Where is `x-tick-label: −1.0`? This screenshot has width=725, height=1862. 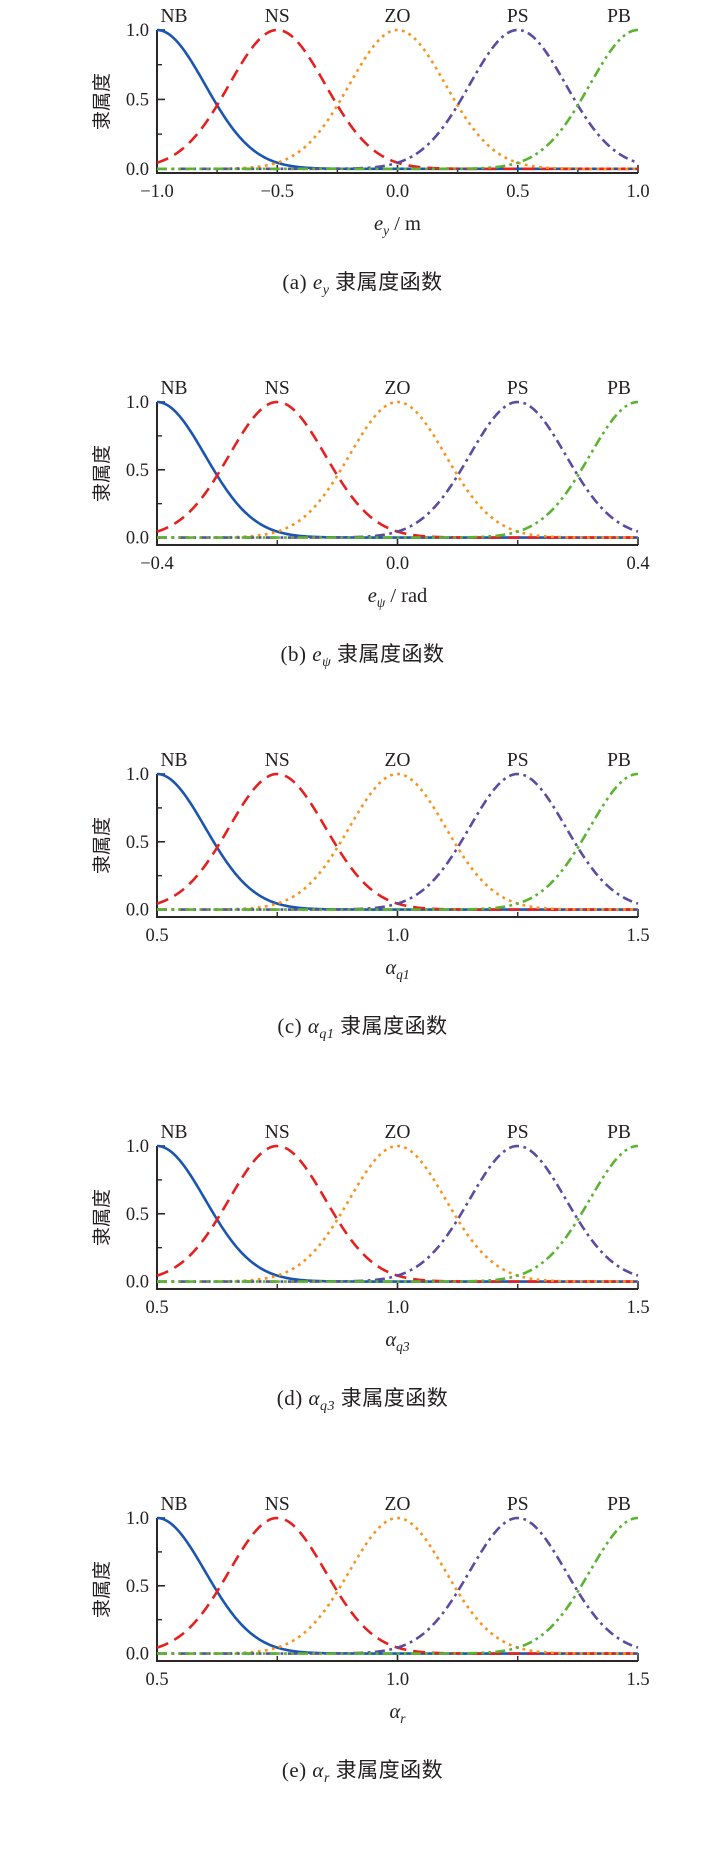
x-tick-label: −1.0 is located at coordinates (157, 192).